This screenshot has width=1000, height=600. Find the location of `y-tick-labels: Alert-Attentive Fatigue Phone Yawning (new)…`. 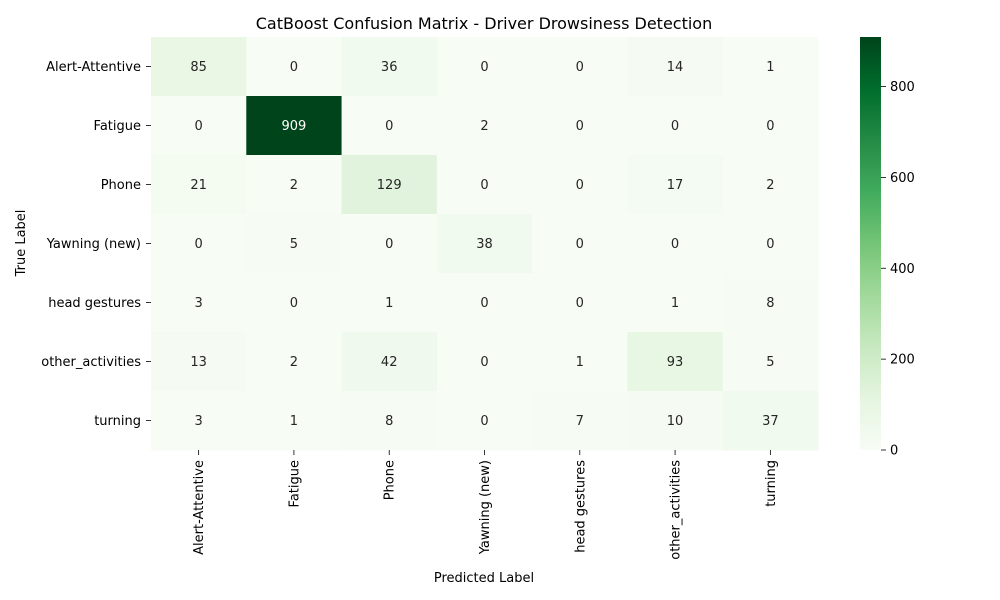

y-tick-labels: Alert-Attentive Fatigue Phone Yawning (new)… is located at coordinates (96, 244).